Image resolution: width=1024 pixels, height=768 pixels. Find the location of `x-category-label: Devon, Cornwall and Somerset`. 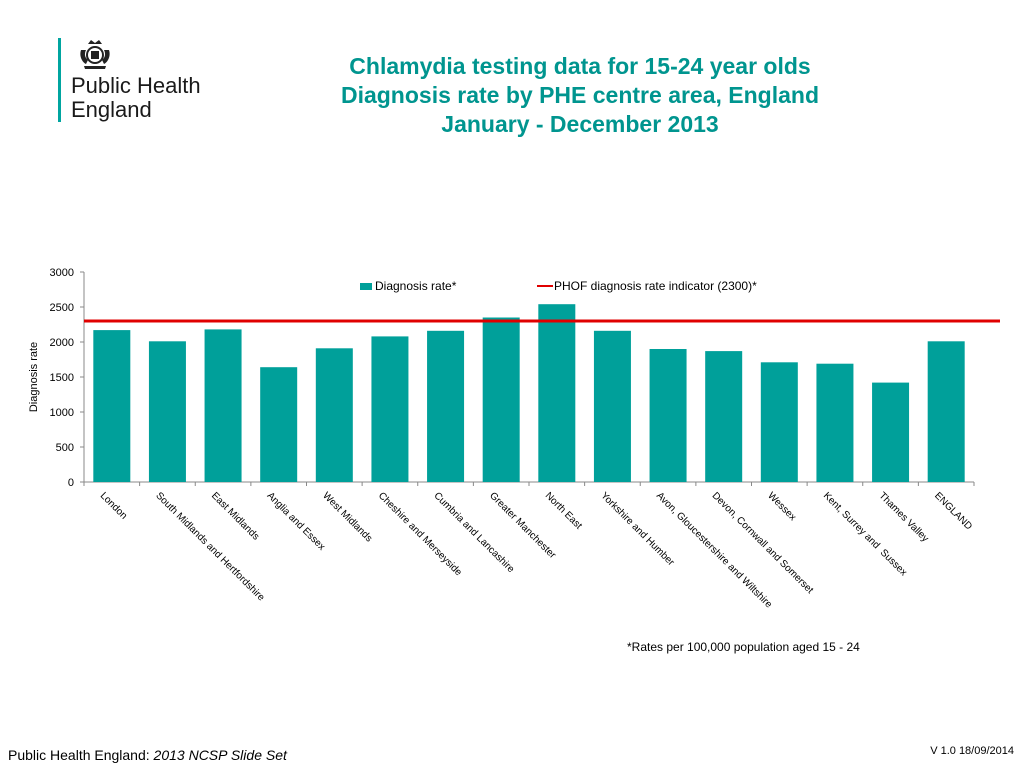

x-category-label: Devon, Cornwall and Somerset is located at coordinates (763, 543).